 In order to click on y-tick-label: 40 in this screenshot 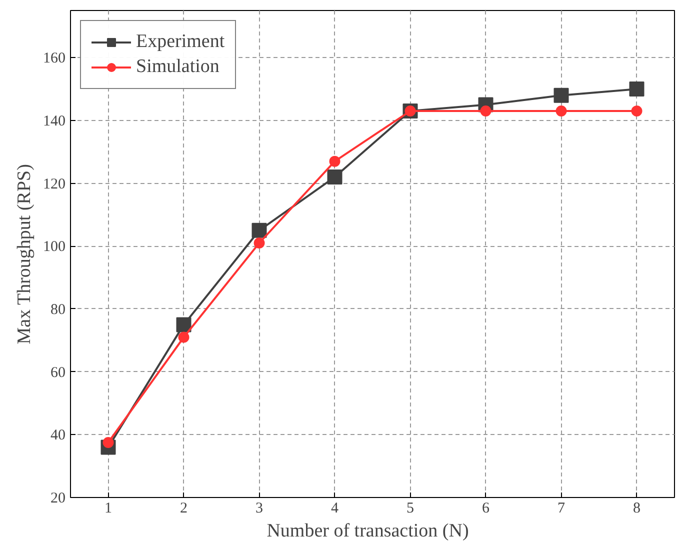, I will do `click(58, 436)`.